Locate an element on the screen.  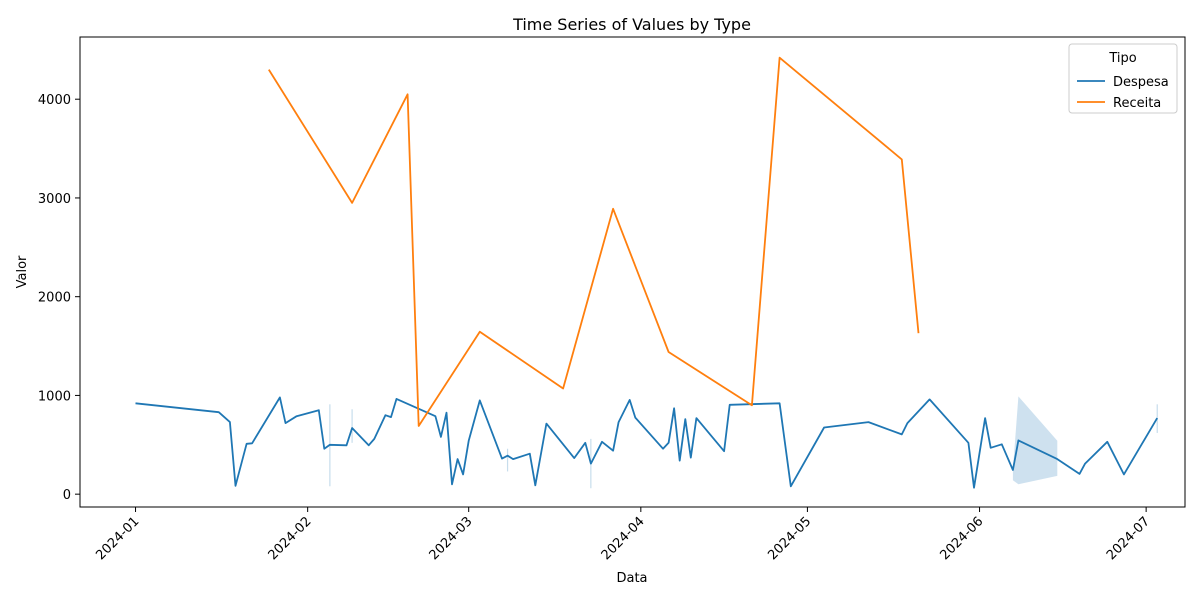
x-tick-label: 2024-04 is located at coordinates (623, 538).